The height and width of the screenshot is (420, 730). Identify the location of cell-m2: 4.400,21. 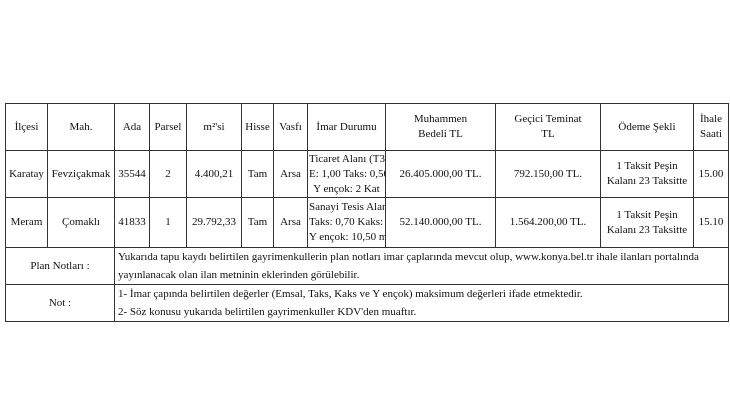
(214, 174).